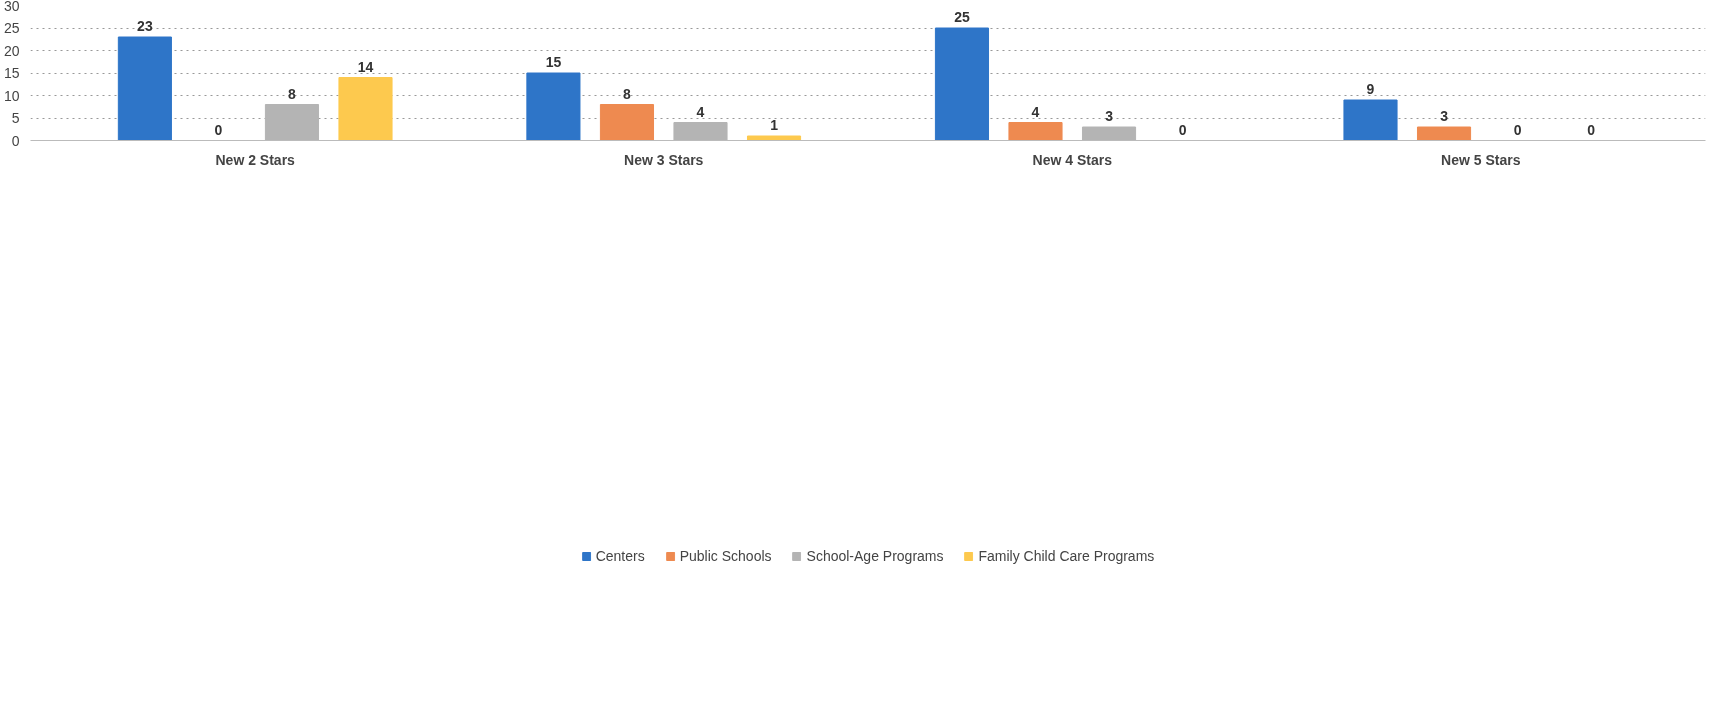 This screenshot has width=1723, height=704. What do you see at coordinates (664, 159) in the screenshot?
I see `x-tick-label: New 3 Stars` at bounding box center [664, 159].